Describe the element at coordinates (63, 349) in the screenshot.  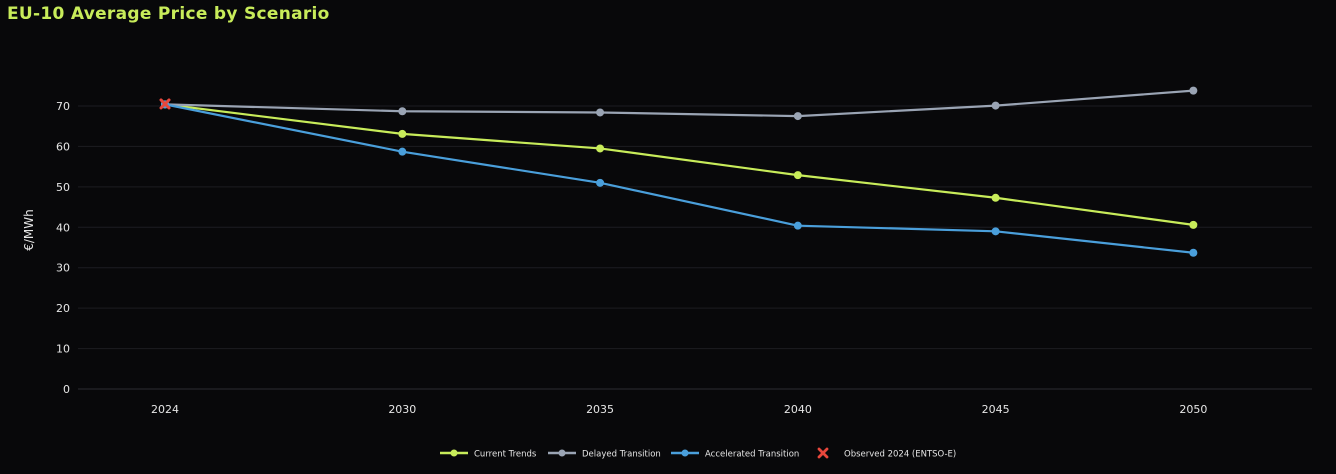
I see `y-tick-label: 10` at that location.